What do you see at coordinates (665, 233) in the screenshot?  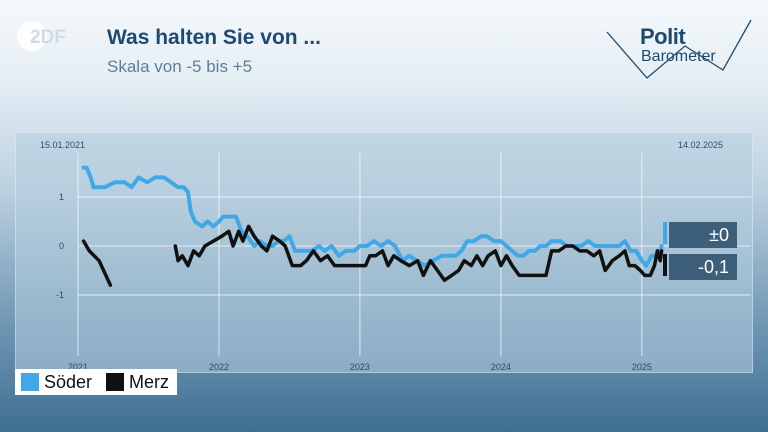 I see `soeder-value-marker` at bounding box center [665, 233].